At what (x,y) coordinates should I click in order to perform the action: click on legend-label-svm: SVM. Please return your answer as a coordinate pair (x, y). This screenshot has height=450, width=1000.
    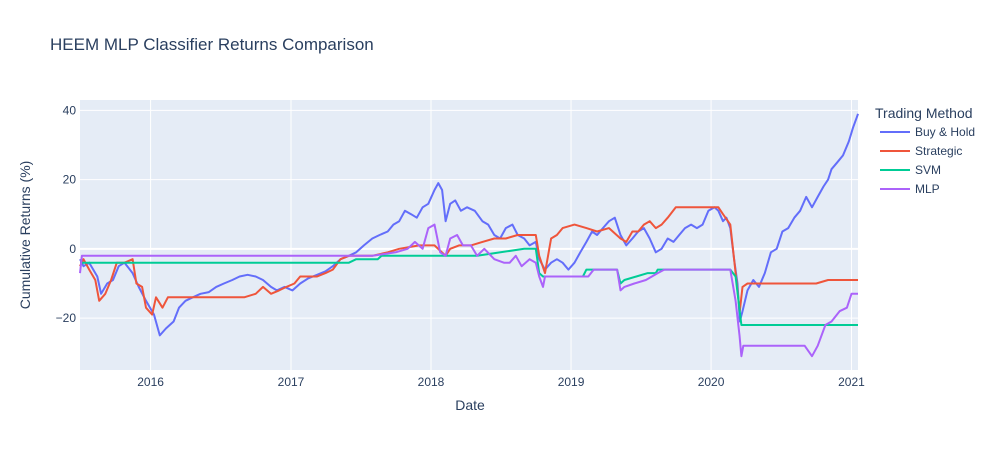
    Looking at the image, I should click on (928, 170).